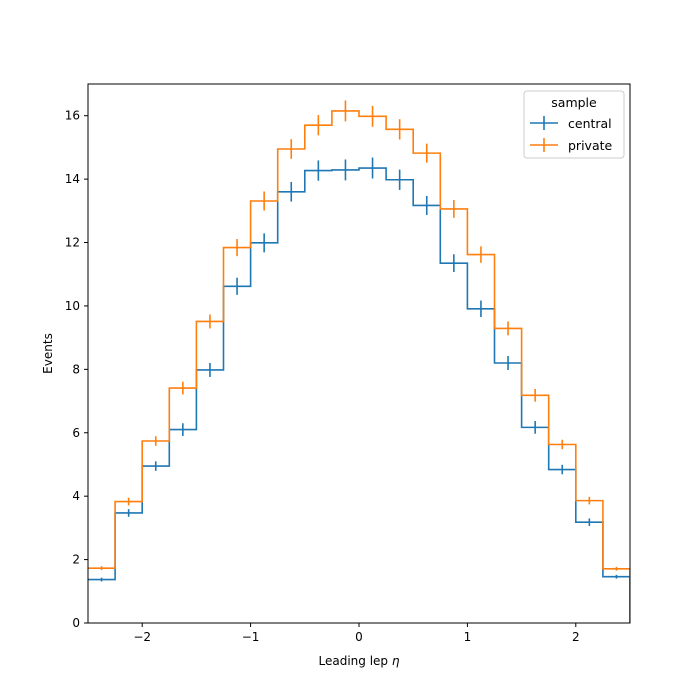 The image size is (700, 700). Describe the element at coordinates (72, 179) in the screenshot. I see `y-tick-label: 14` at that location.